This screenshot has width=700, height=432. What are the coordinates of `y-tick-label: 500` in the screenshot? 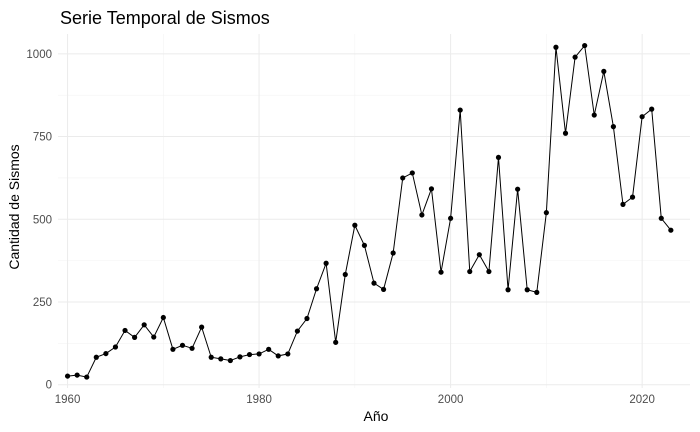 It's located at (42, 220).